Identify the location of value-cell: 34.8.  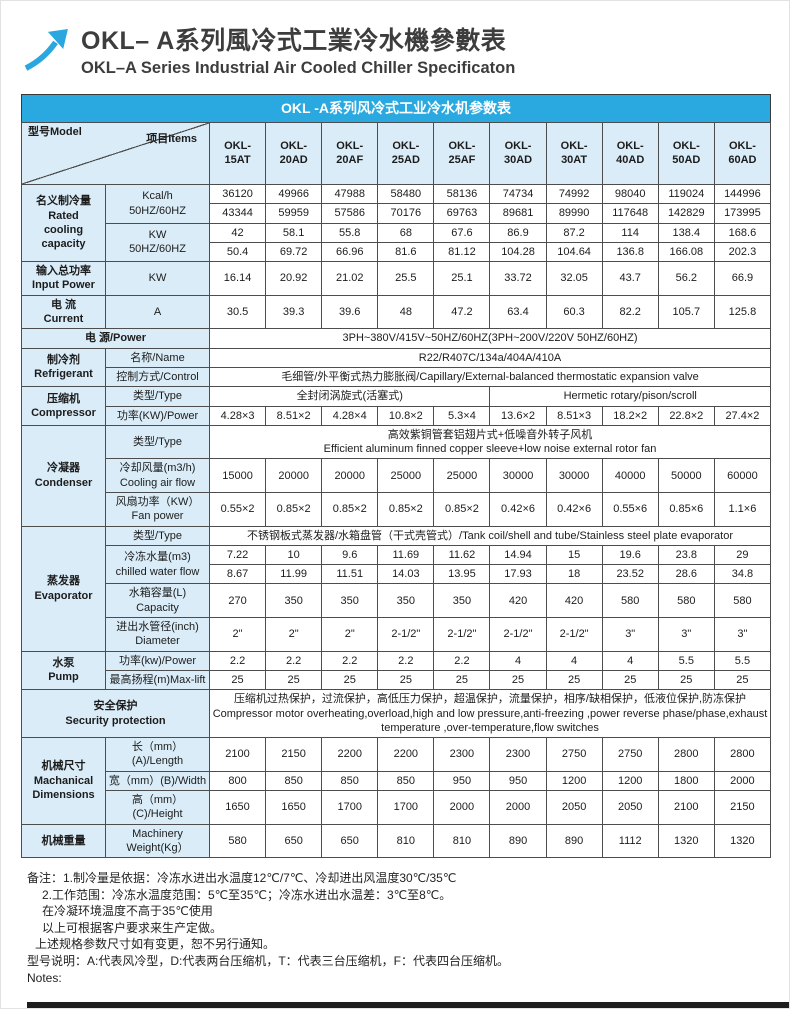
(742, 574).